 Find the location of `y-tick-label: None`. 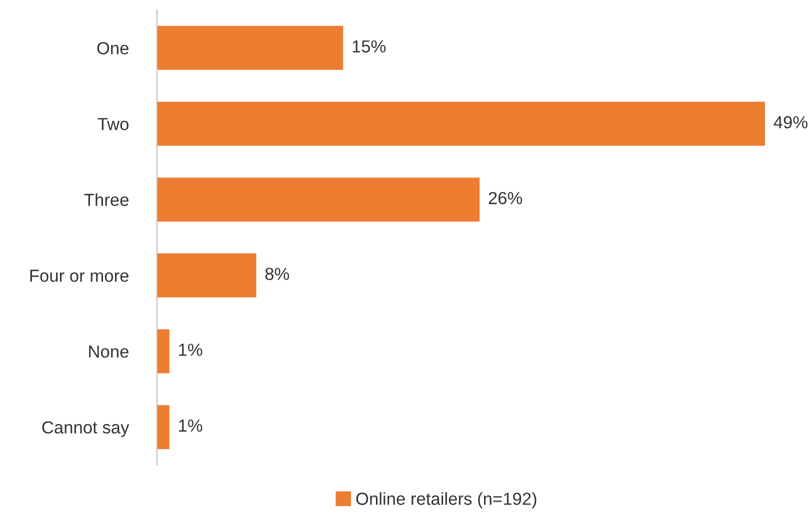

y-tick-label: None is located at coordinates (108, 352).